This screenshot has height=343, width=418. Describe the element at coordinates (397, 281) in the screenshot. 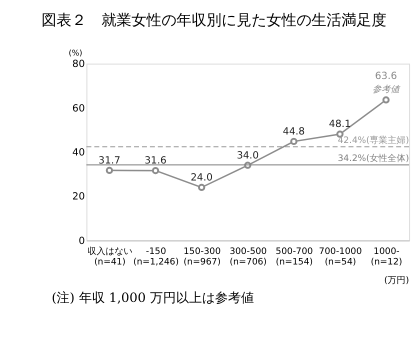

I see `x-axis-title: (万円)` at that location.